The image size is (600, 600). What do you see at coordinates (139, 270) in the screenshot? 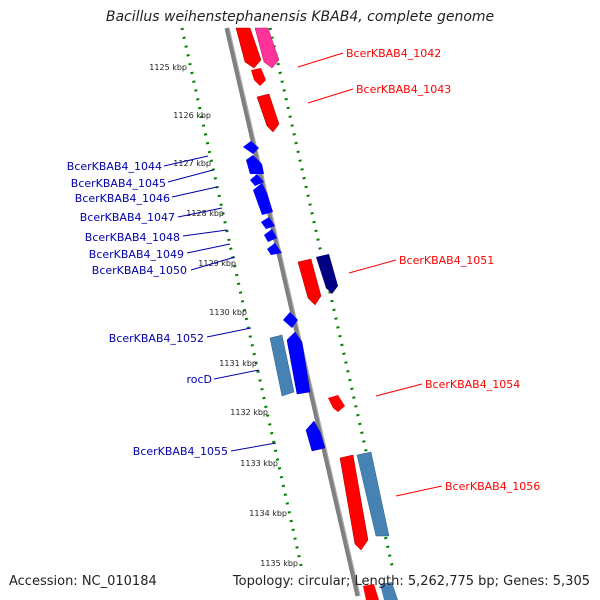
I see `gene-label-left: BcerKBAB4_1050` at bounding box center [139, 270].